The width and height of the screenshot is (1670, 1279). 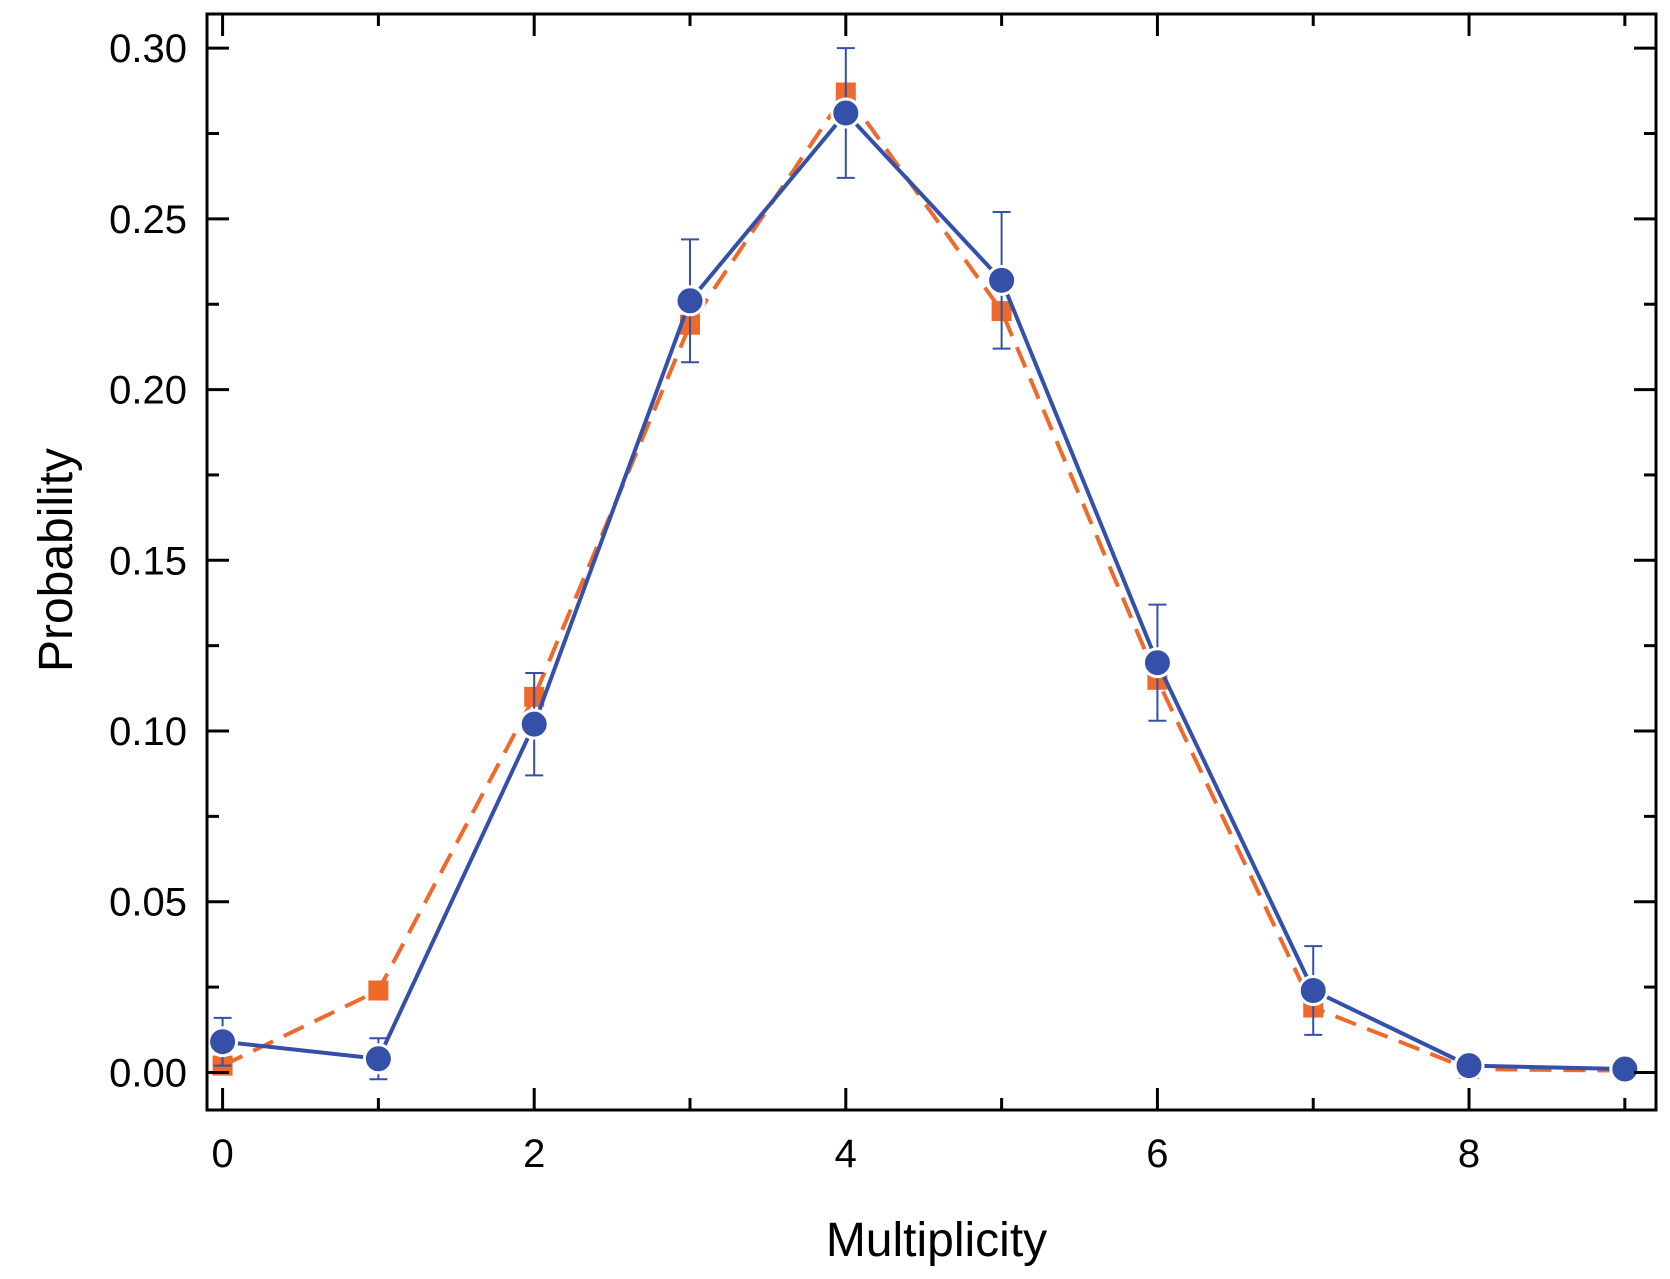 What do you see at coordinates (1157, 1154) in the screenshot?
I see `x-tick-label: 6` at bounding box center [1157, 1154].